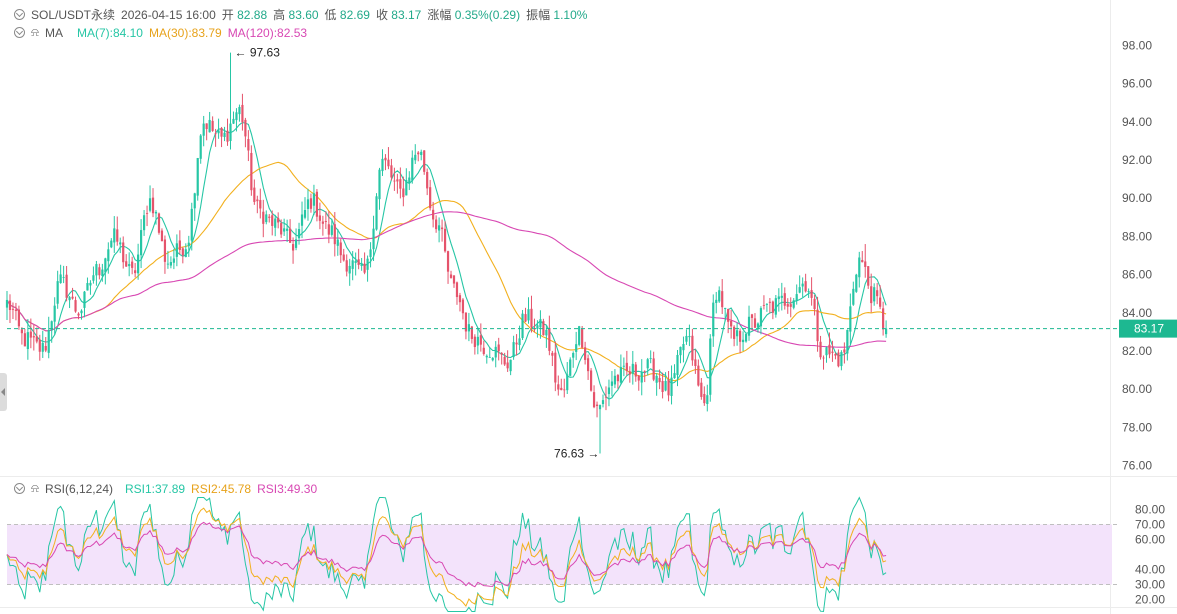 This screenshot has height=614, width=1177. What do you see at coordinates (570, 15) in the screenshot?
I see `amplitude-value: 1.10%` at bounding box center [570, 15].